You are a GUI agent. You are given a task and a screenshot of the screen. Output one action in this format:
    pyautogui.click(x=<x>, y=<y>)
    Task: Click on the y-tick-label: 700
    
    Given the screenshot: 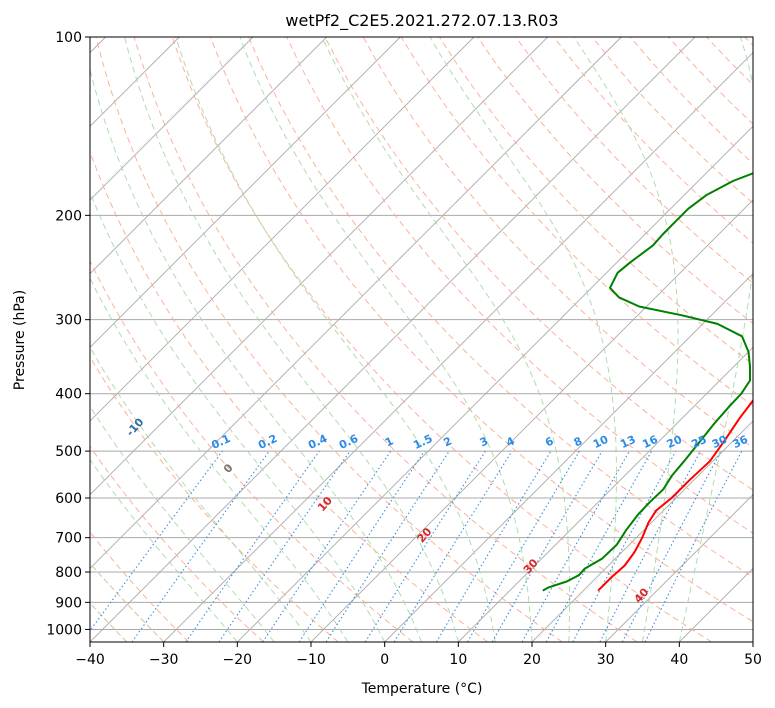 What is the action you would take?
    pyautogui.click(x=68, y=539)
    